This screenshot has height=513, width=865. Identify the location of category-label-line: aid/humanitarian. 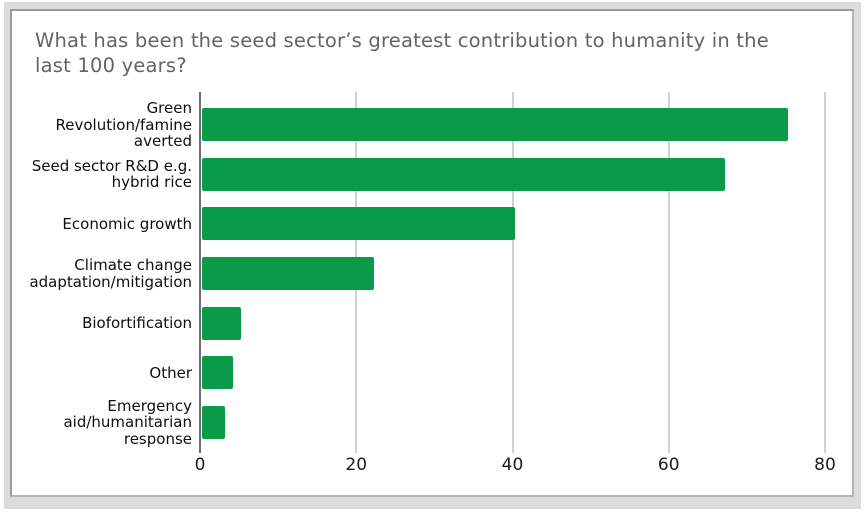
(127, 422).